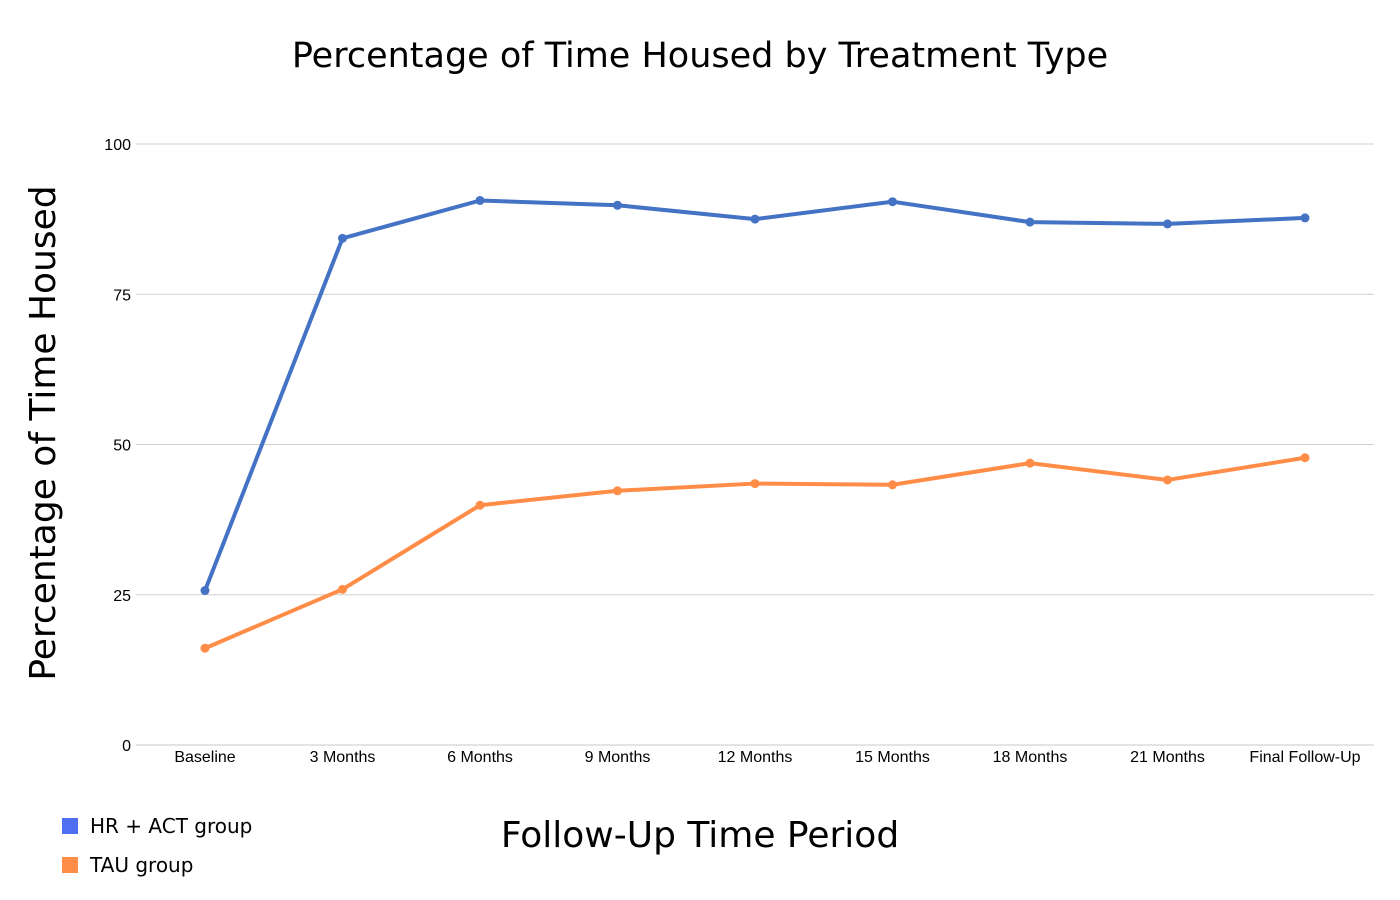 This screenshot has width=1400, height=900. What do you see at coordinates (126, 746) in the screenshot?
I see `y-tick-label: 0` at bounding box center [126, 746].